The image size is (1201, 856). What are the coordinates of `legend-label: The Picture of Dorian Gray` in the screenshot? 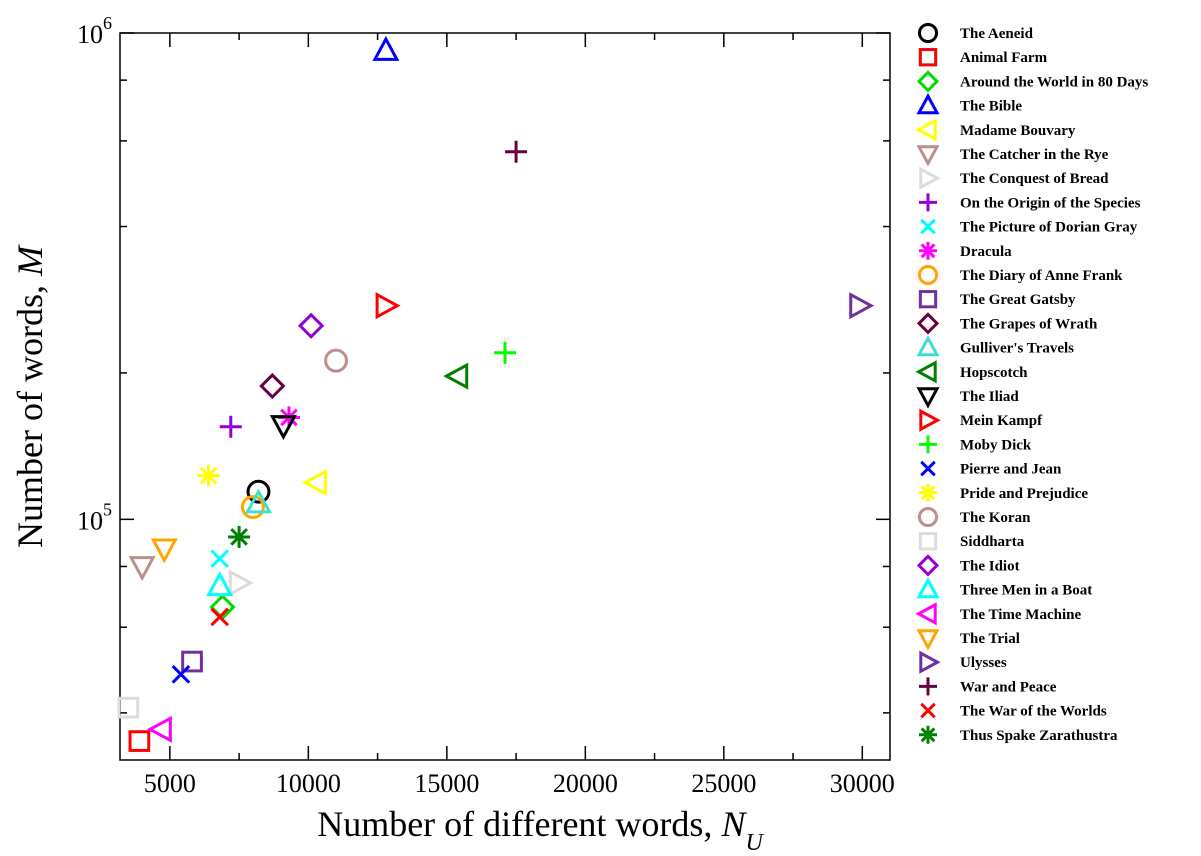 It's located at (1049, 228).